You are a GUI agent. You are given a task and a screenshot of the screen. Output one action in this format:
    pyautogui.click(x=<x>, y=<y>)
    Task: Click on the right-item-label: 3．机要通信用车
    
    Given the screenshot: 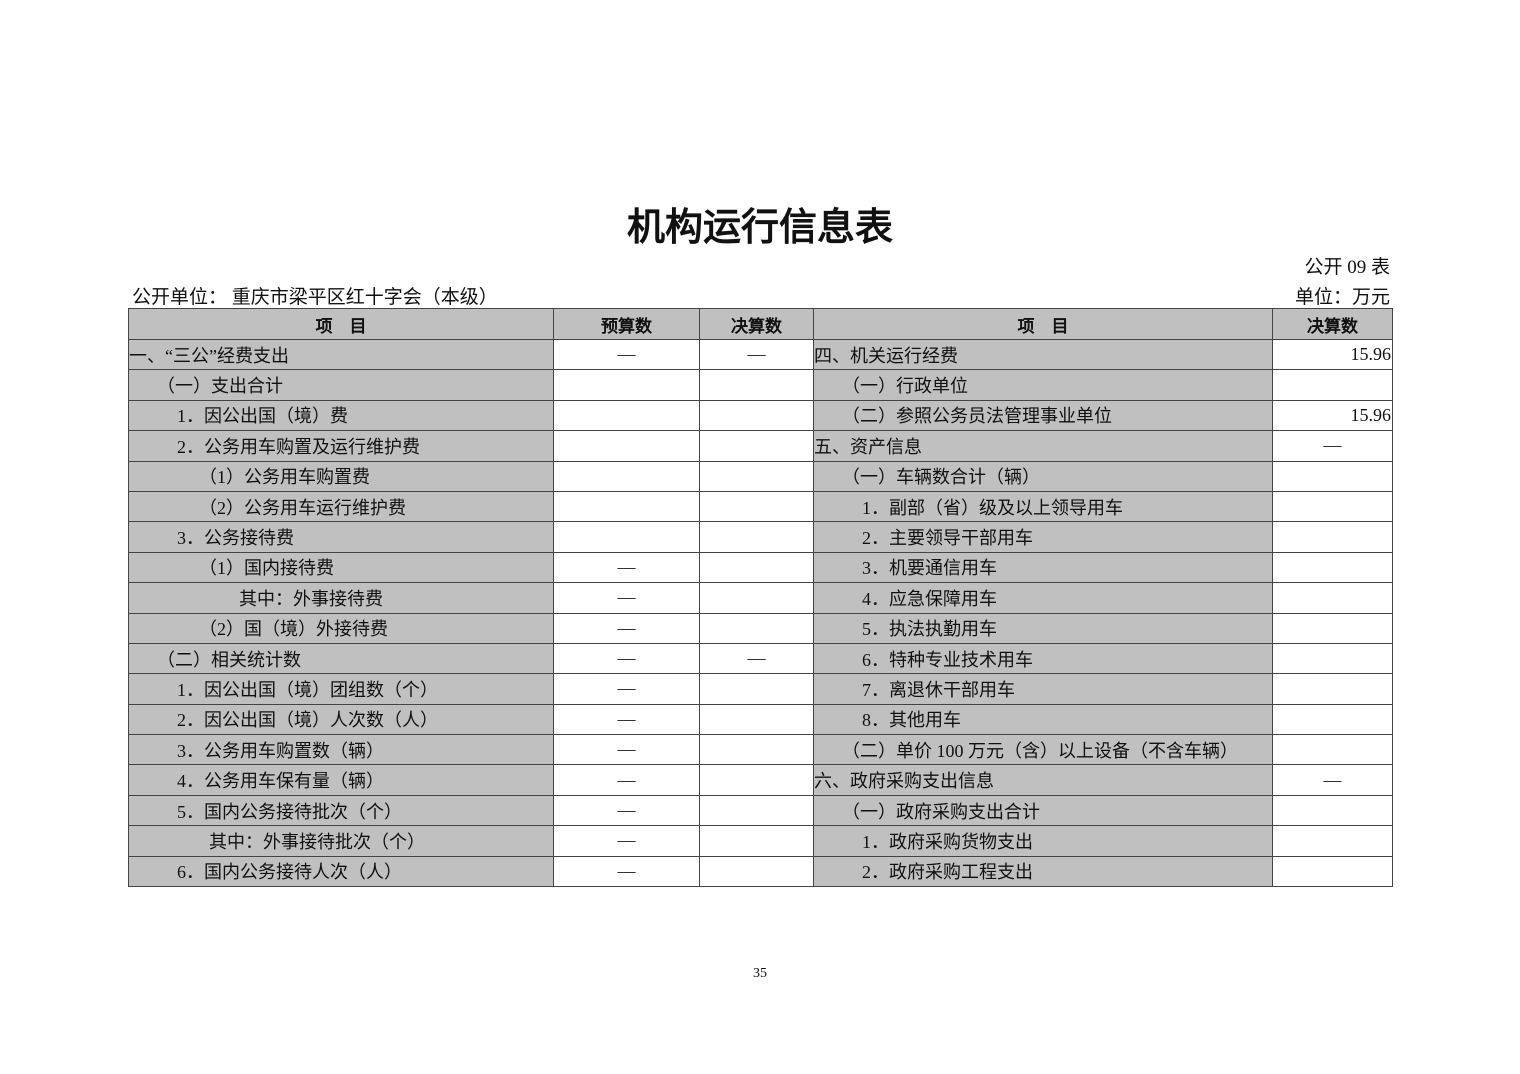 What is the action you would take?
    pyautogui.click(x=1043, y=567)
    